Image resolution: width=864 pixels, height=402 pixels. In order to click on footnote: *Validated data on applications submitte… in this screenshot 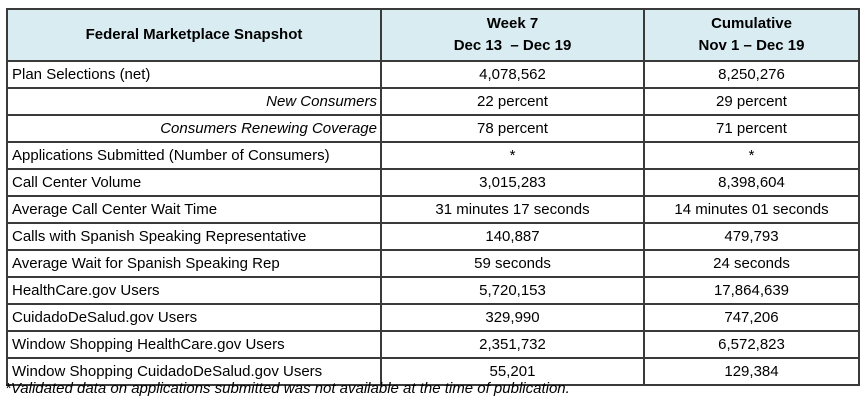, I will do `click(287, 388)`.